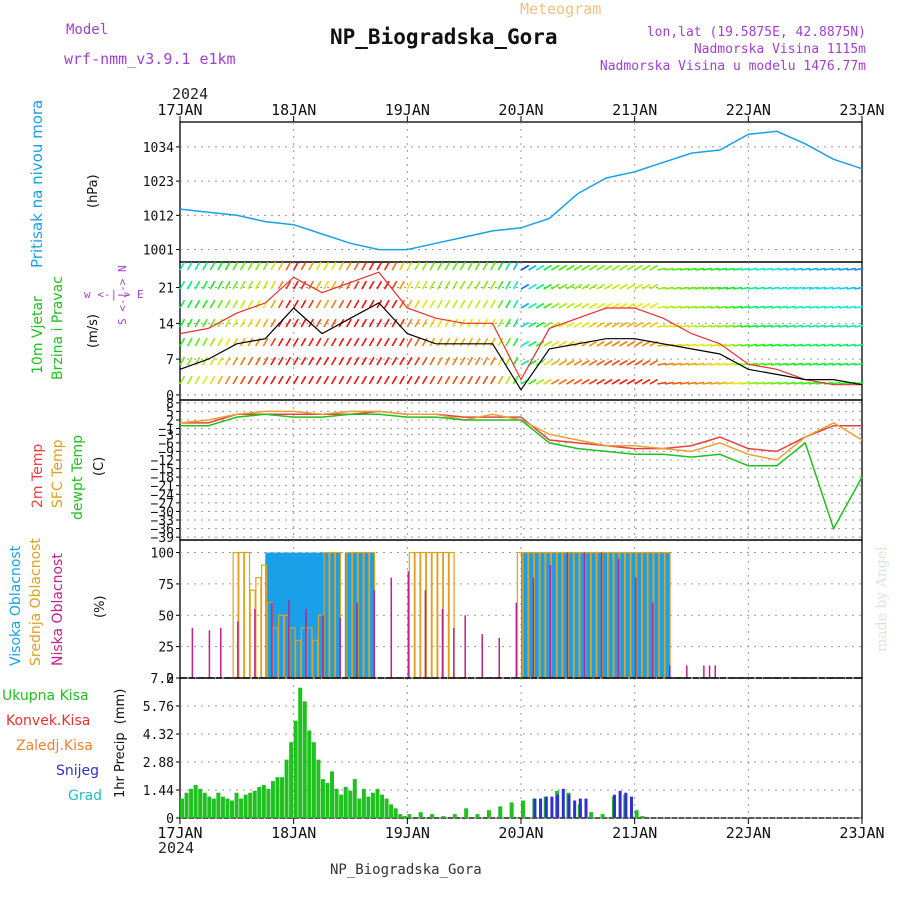 The height and width of the screenshot is (900, 900). Describe the element at coordinates (170, 819) in the screenshot. I see `precip-ytick-label: 0` at that location.